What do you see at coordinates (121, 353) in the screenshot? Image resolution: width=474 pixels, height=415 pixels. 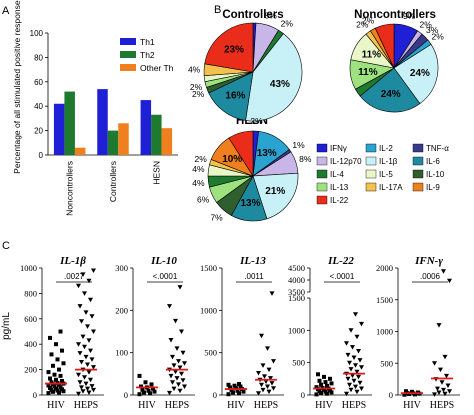 I see `scatter-y-tick-label: 100` at bounding box center [121, 353].